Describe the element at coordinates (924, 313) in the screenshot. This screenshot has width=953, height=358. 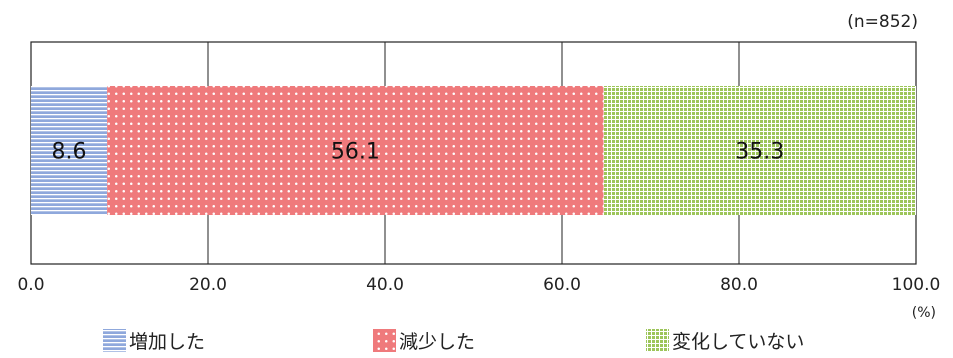
I see `unit-label: (%)` at that location.